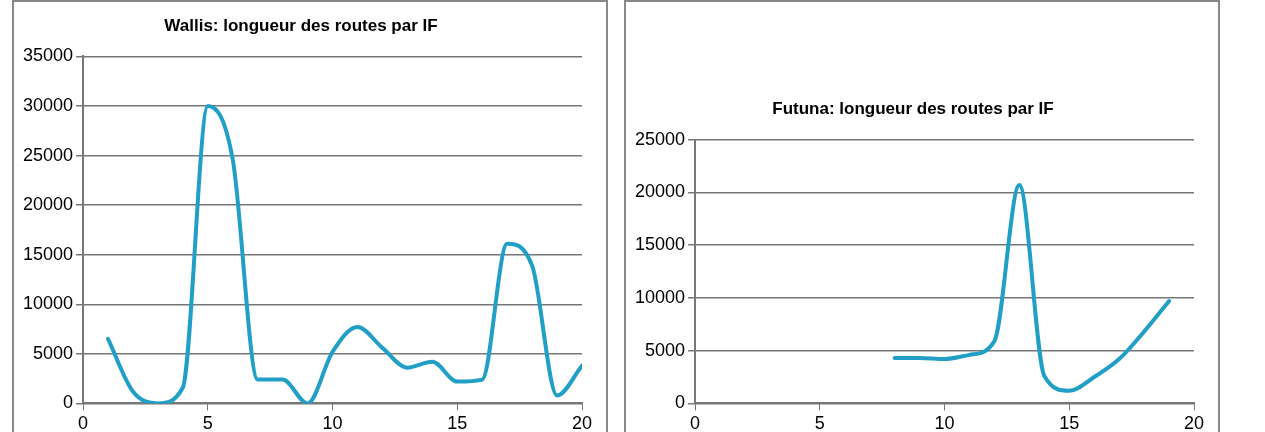 The width and height of the screenshot is (1265, 432). Describe the element at coordinates (48, 104) in the screenshot. I see `y-tick-label: 30000` at that location.